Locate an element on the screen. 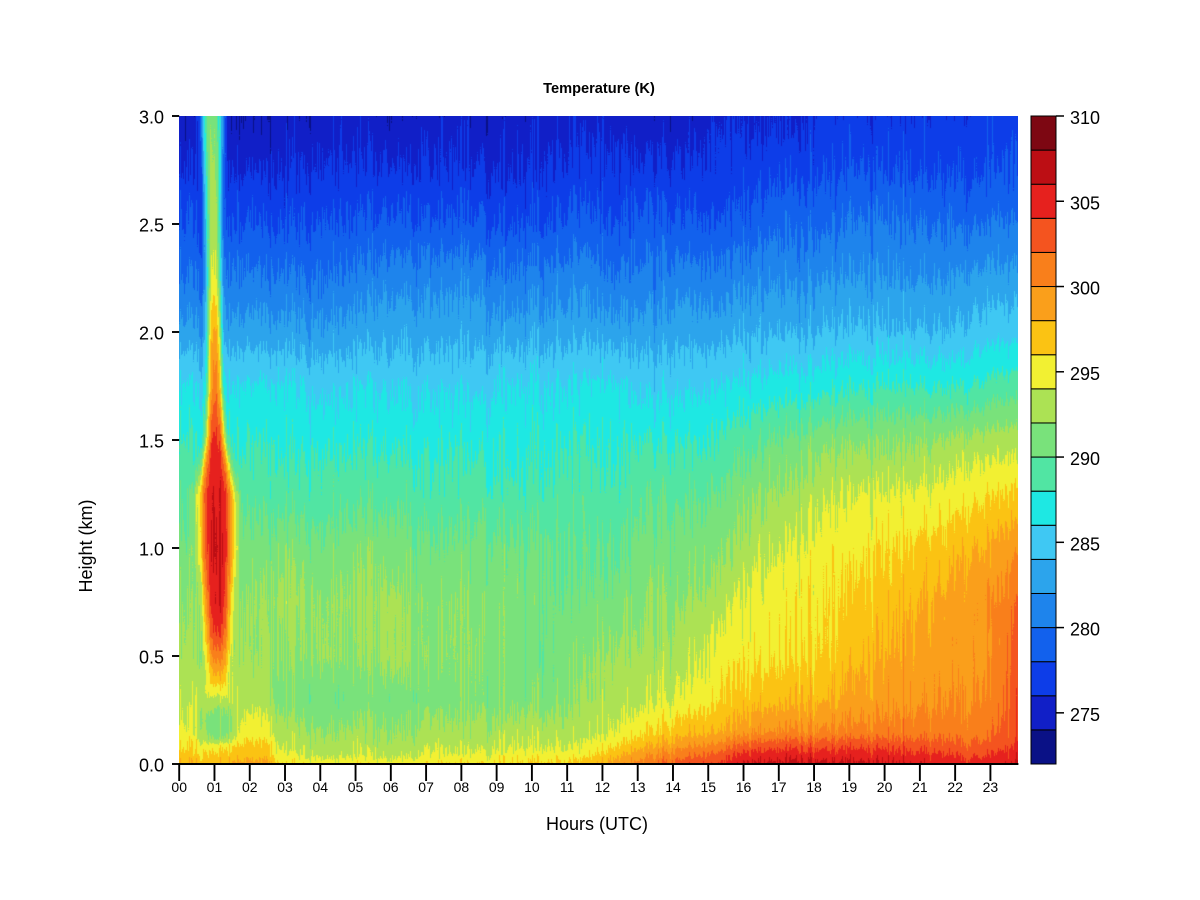 Image resolution: width=1200 pixels, height=900 pixels. svg-text: 300 is located at coordinates (1085, 289).